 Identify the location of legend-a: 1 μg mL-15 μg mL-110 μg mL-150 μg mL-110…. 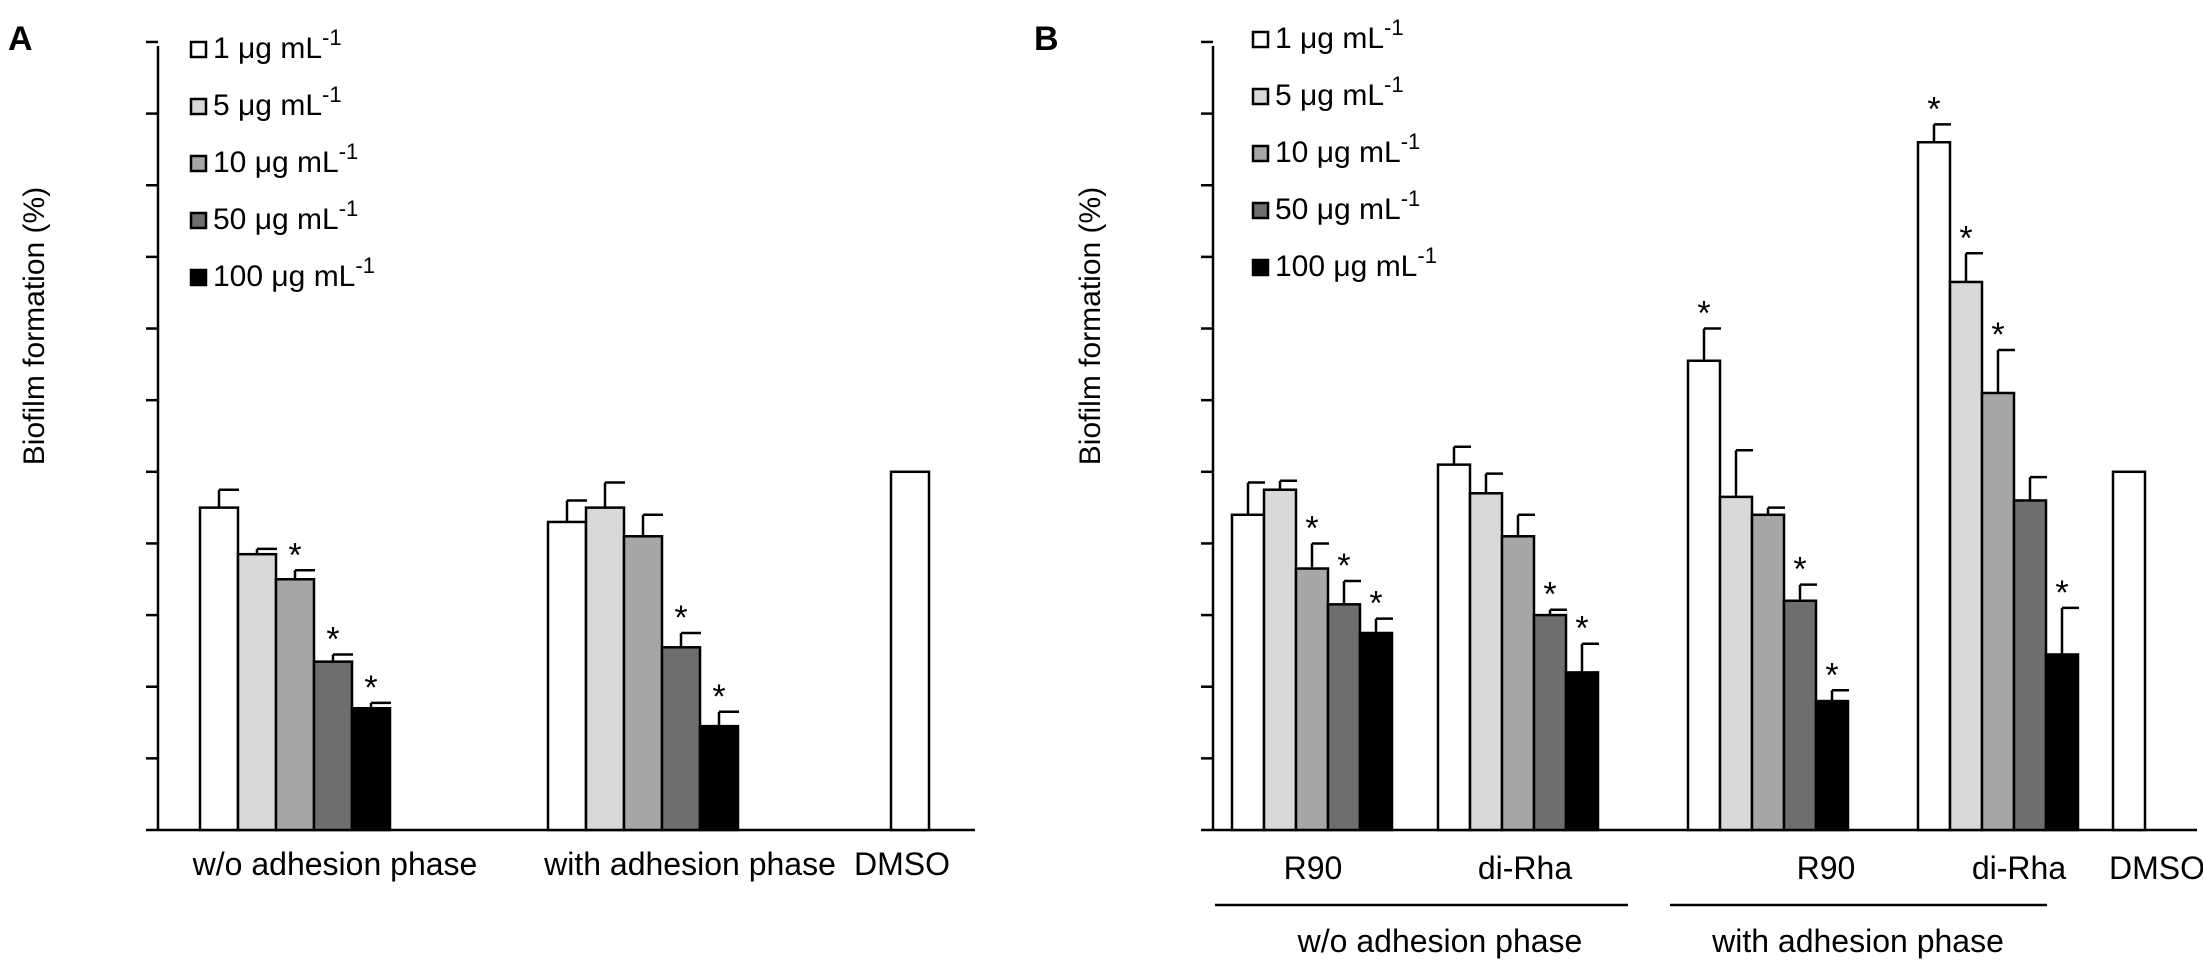
(282, 159).